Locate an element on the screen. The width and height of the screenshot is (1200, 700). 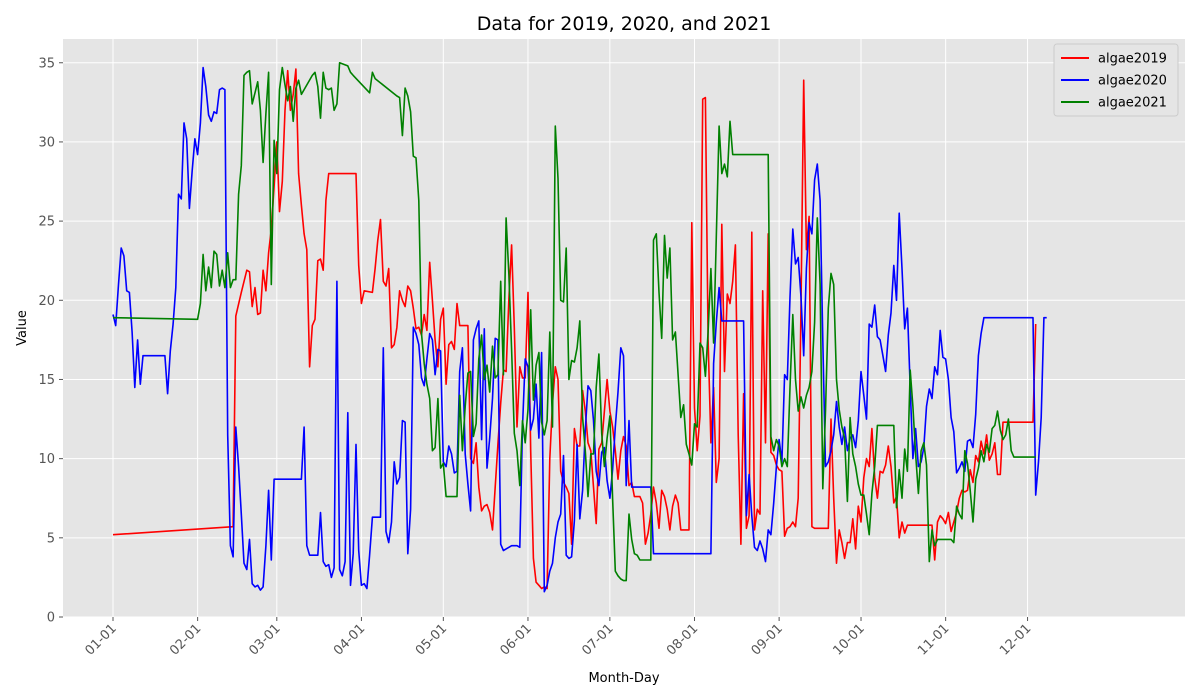
y-tick-label: 0 is located at coordinates (51, 618).